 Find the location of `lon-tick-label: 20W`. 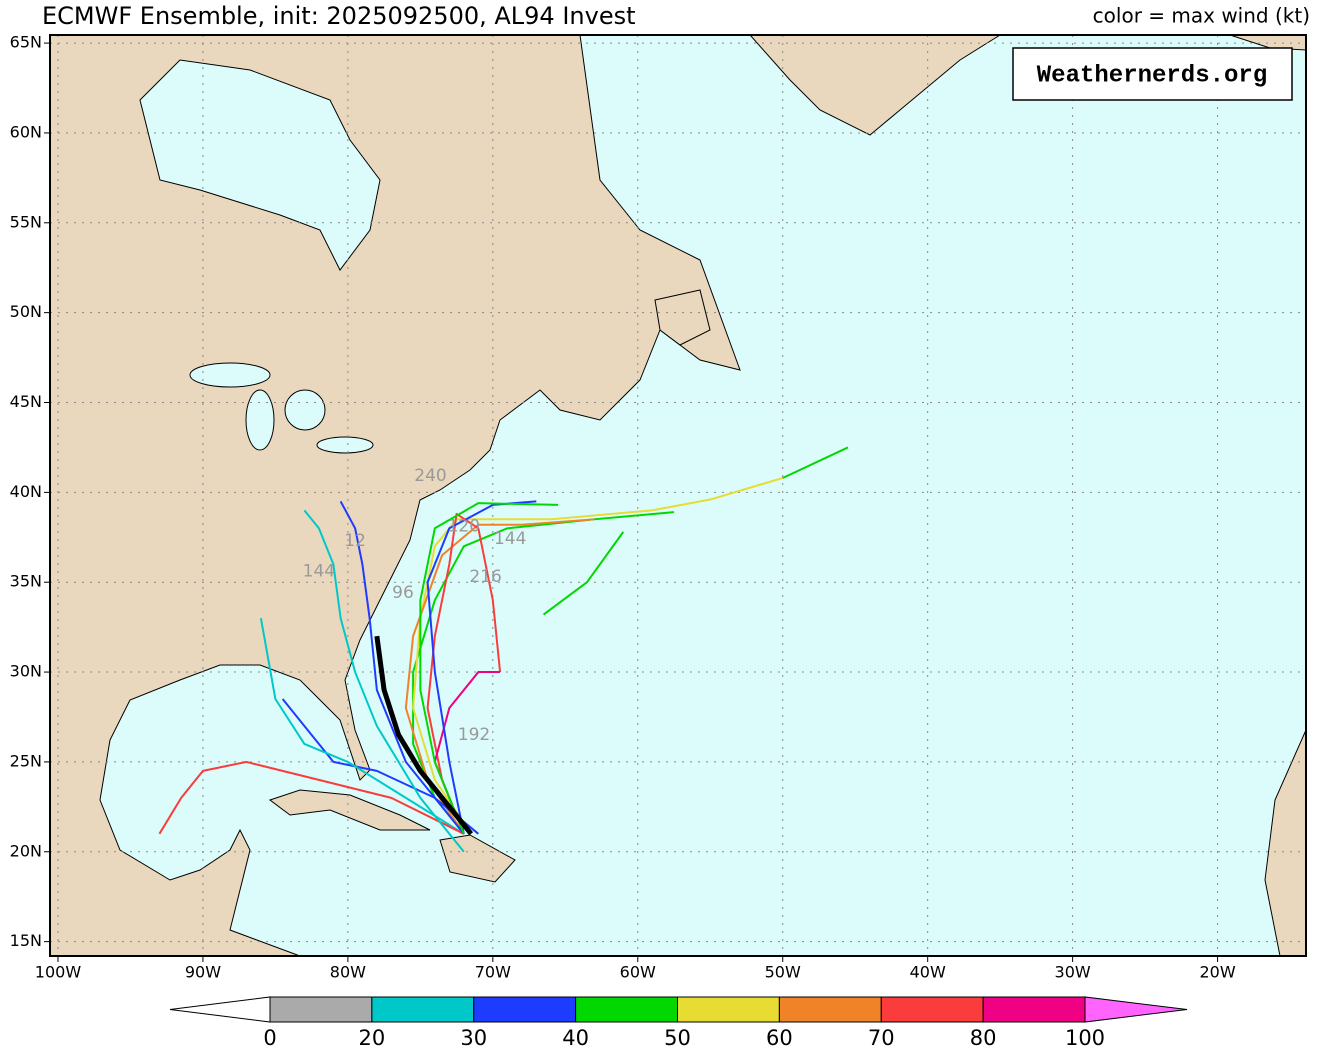

lon-tick-label: 20W is located at coordinates (1217, 972).